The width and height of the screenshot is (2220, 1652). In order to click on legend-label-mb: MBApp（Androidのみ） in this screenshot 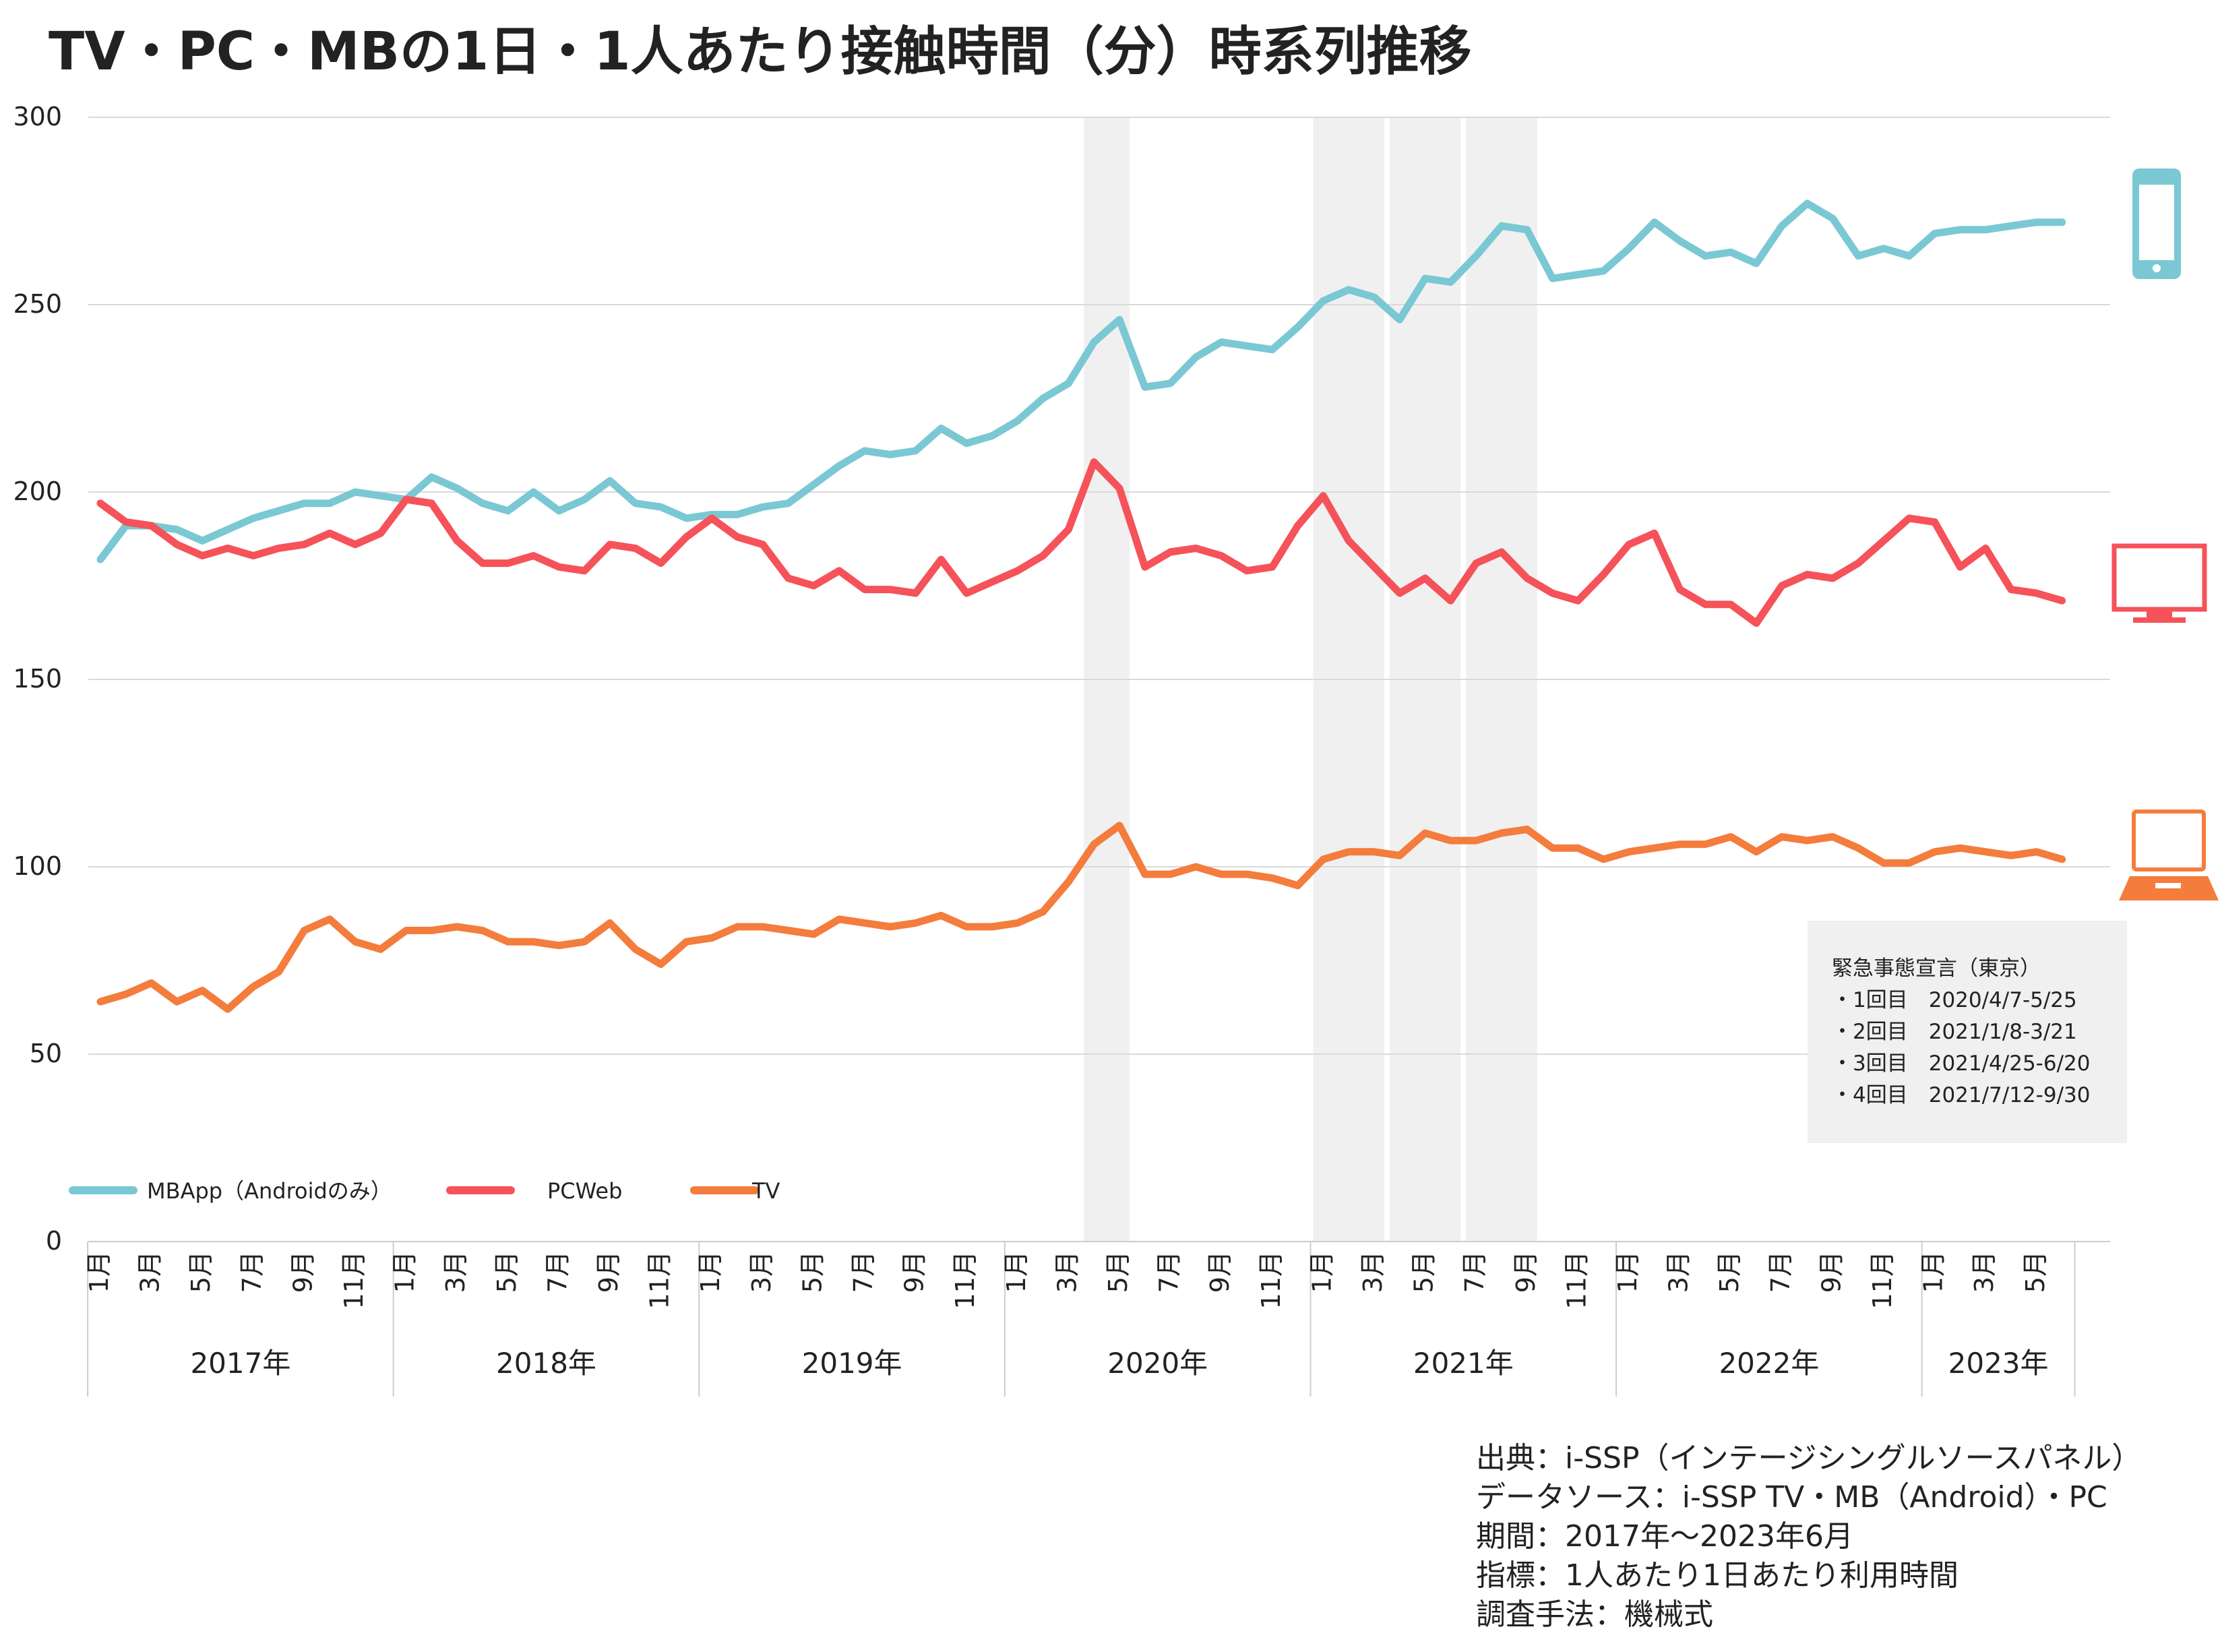, I will do `click(269, 1191)`.